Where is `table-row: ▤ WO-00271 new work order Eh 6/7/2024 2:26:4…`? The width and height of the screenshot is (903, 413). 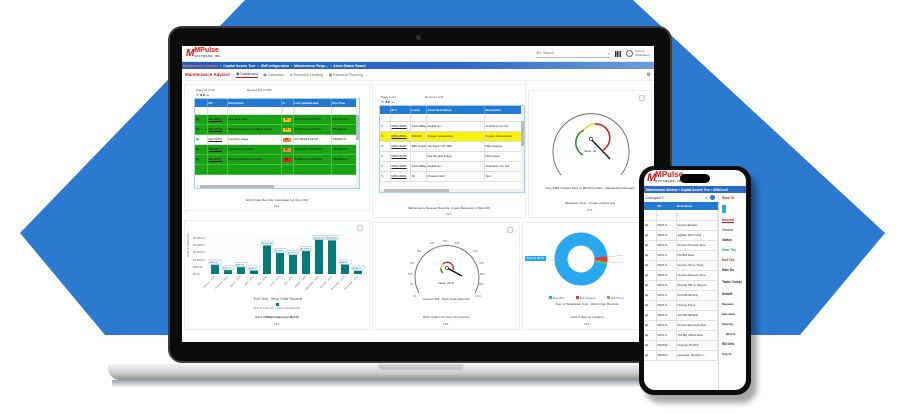 table-row: ▤ WO-00271 new work order Eh 6/7/2024 2:26:4… is located at coordinates (277, 119).